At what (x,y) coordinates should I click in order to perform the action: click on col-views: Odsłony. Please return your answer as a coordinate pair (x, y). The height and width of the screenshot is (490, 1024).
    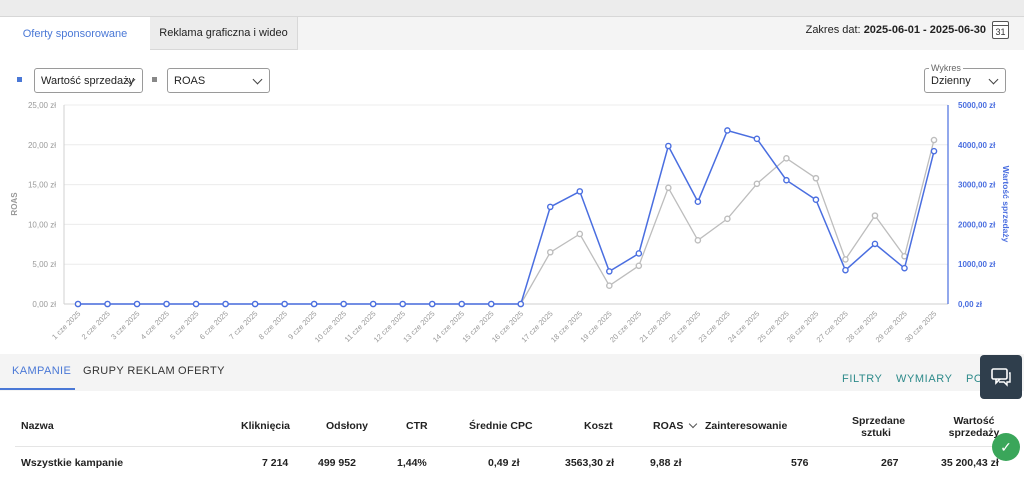
    Looking at the image, I should click on (347, 426).